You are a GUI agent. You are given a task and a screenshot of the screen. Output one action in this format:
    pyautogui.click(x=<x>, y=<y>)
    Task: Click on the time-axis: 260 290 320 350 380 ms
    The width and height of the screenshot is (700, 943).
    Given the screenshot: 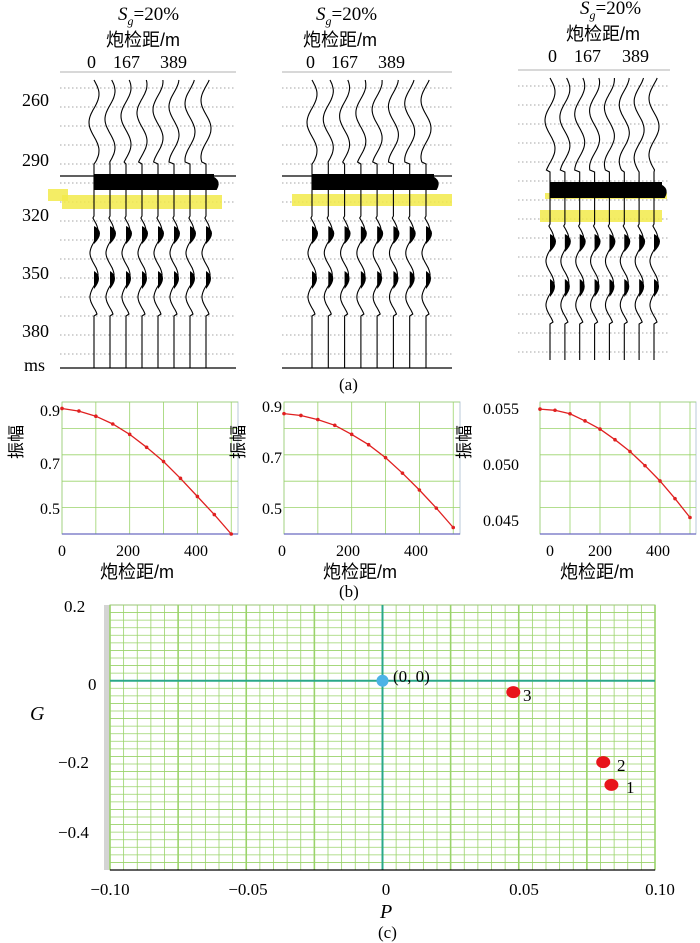 What is the action you would take?
    pyautogui.click(x=35, y=232)
    